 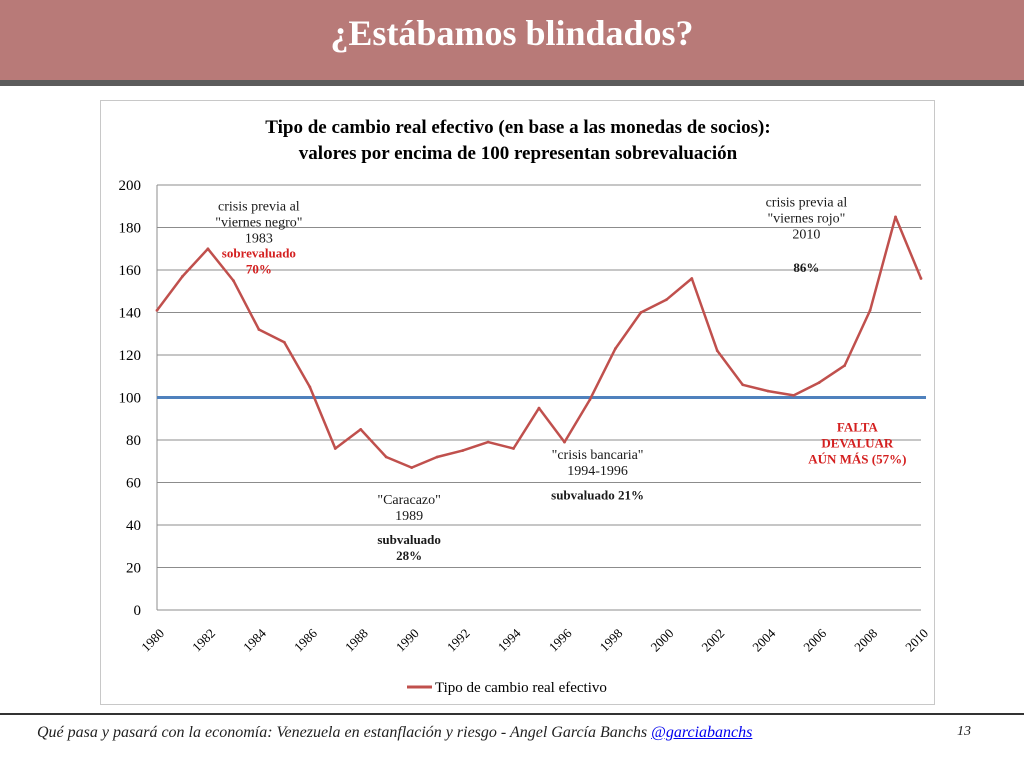 I want to click on y-tick-label: 20, so click(x=133, y=569).